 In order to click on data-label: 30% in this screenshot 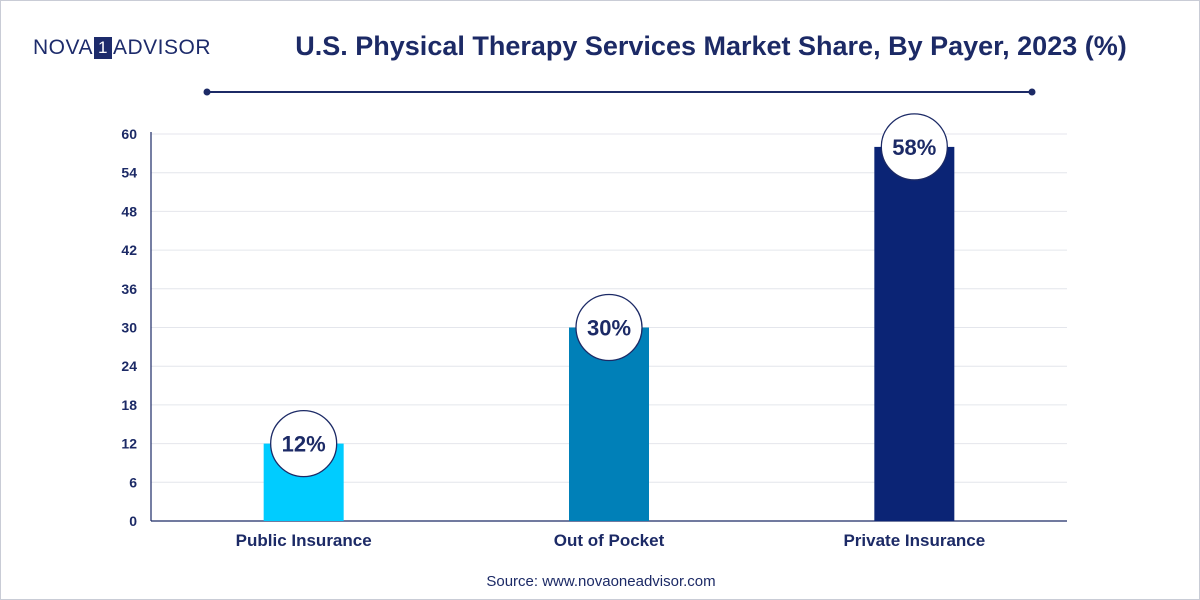, I will do `click(609, 328)`.